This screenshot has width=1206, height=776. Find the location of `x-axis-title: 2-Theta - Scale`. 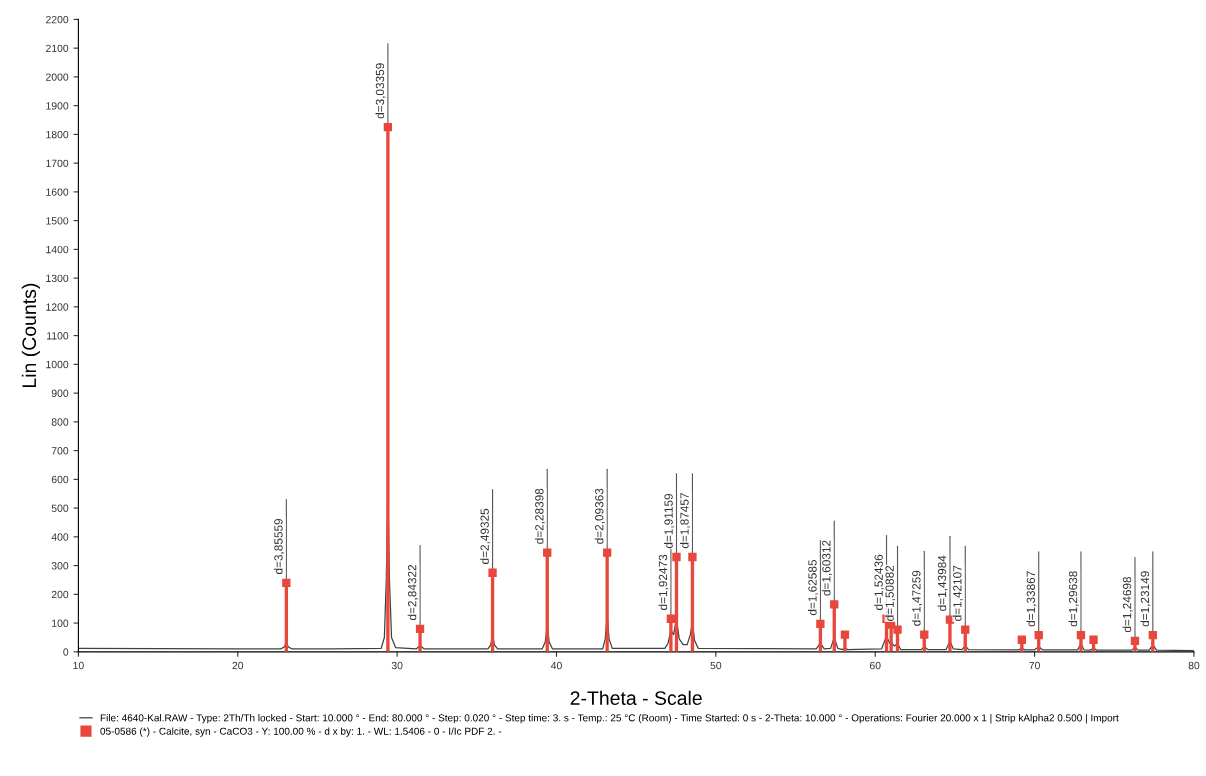

x-axis-title: 2-Theta - Scale is located at coordinates (636, 697).